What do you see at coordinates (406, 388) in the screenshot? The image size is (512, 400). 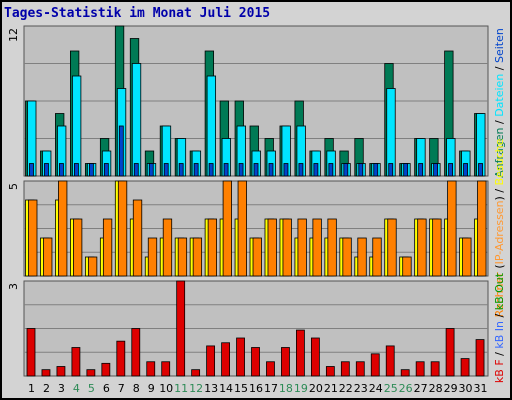 I see `x-tick-label-day-26: 26` at bounding box center [406, 388].